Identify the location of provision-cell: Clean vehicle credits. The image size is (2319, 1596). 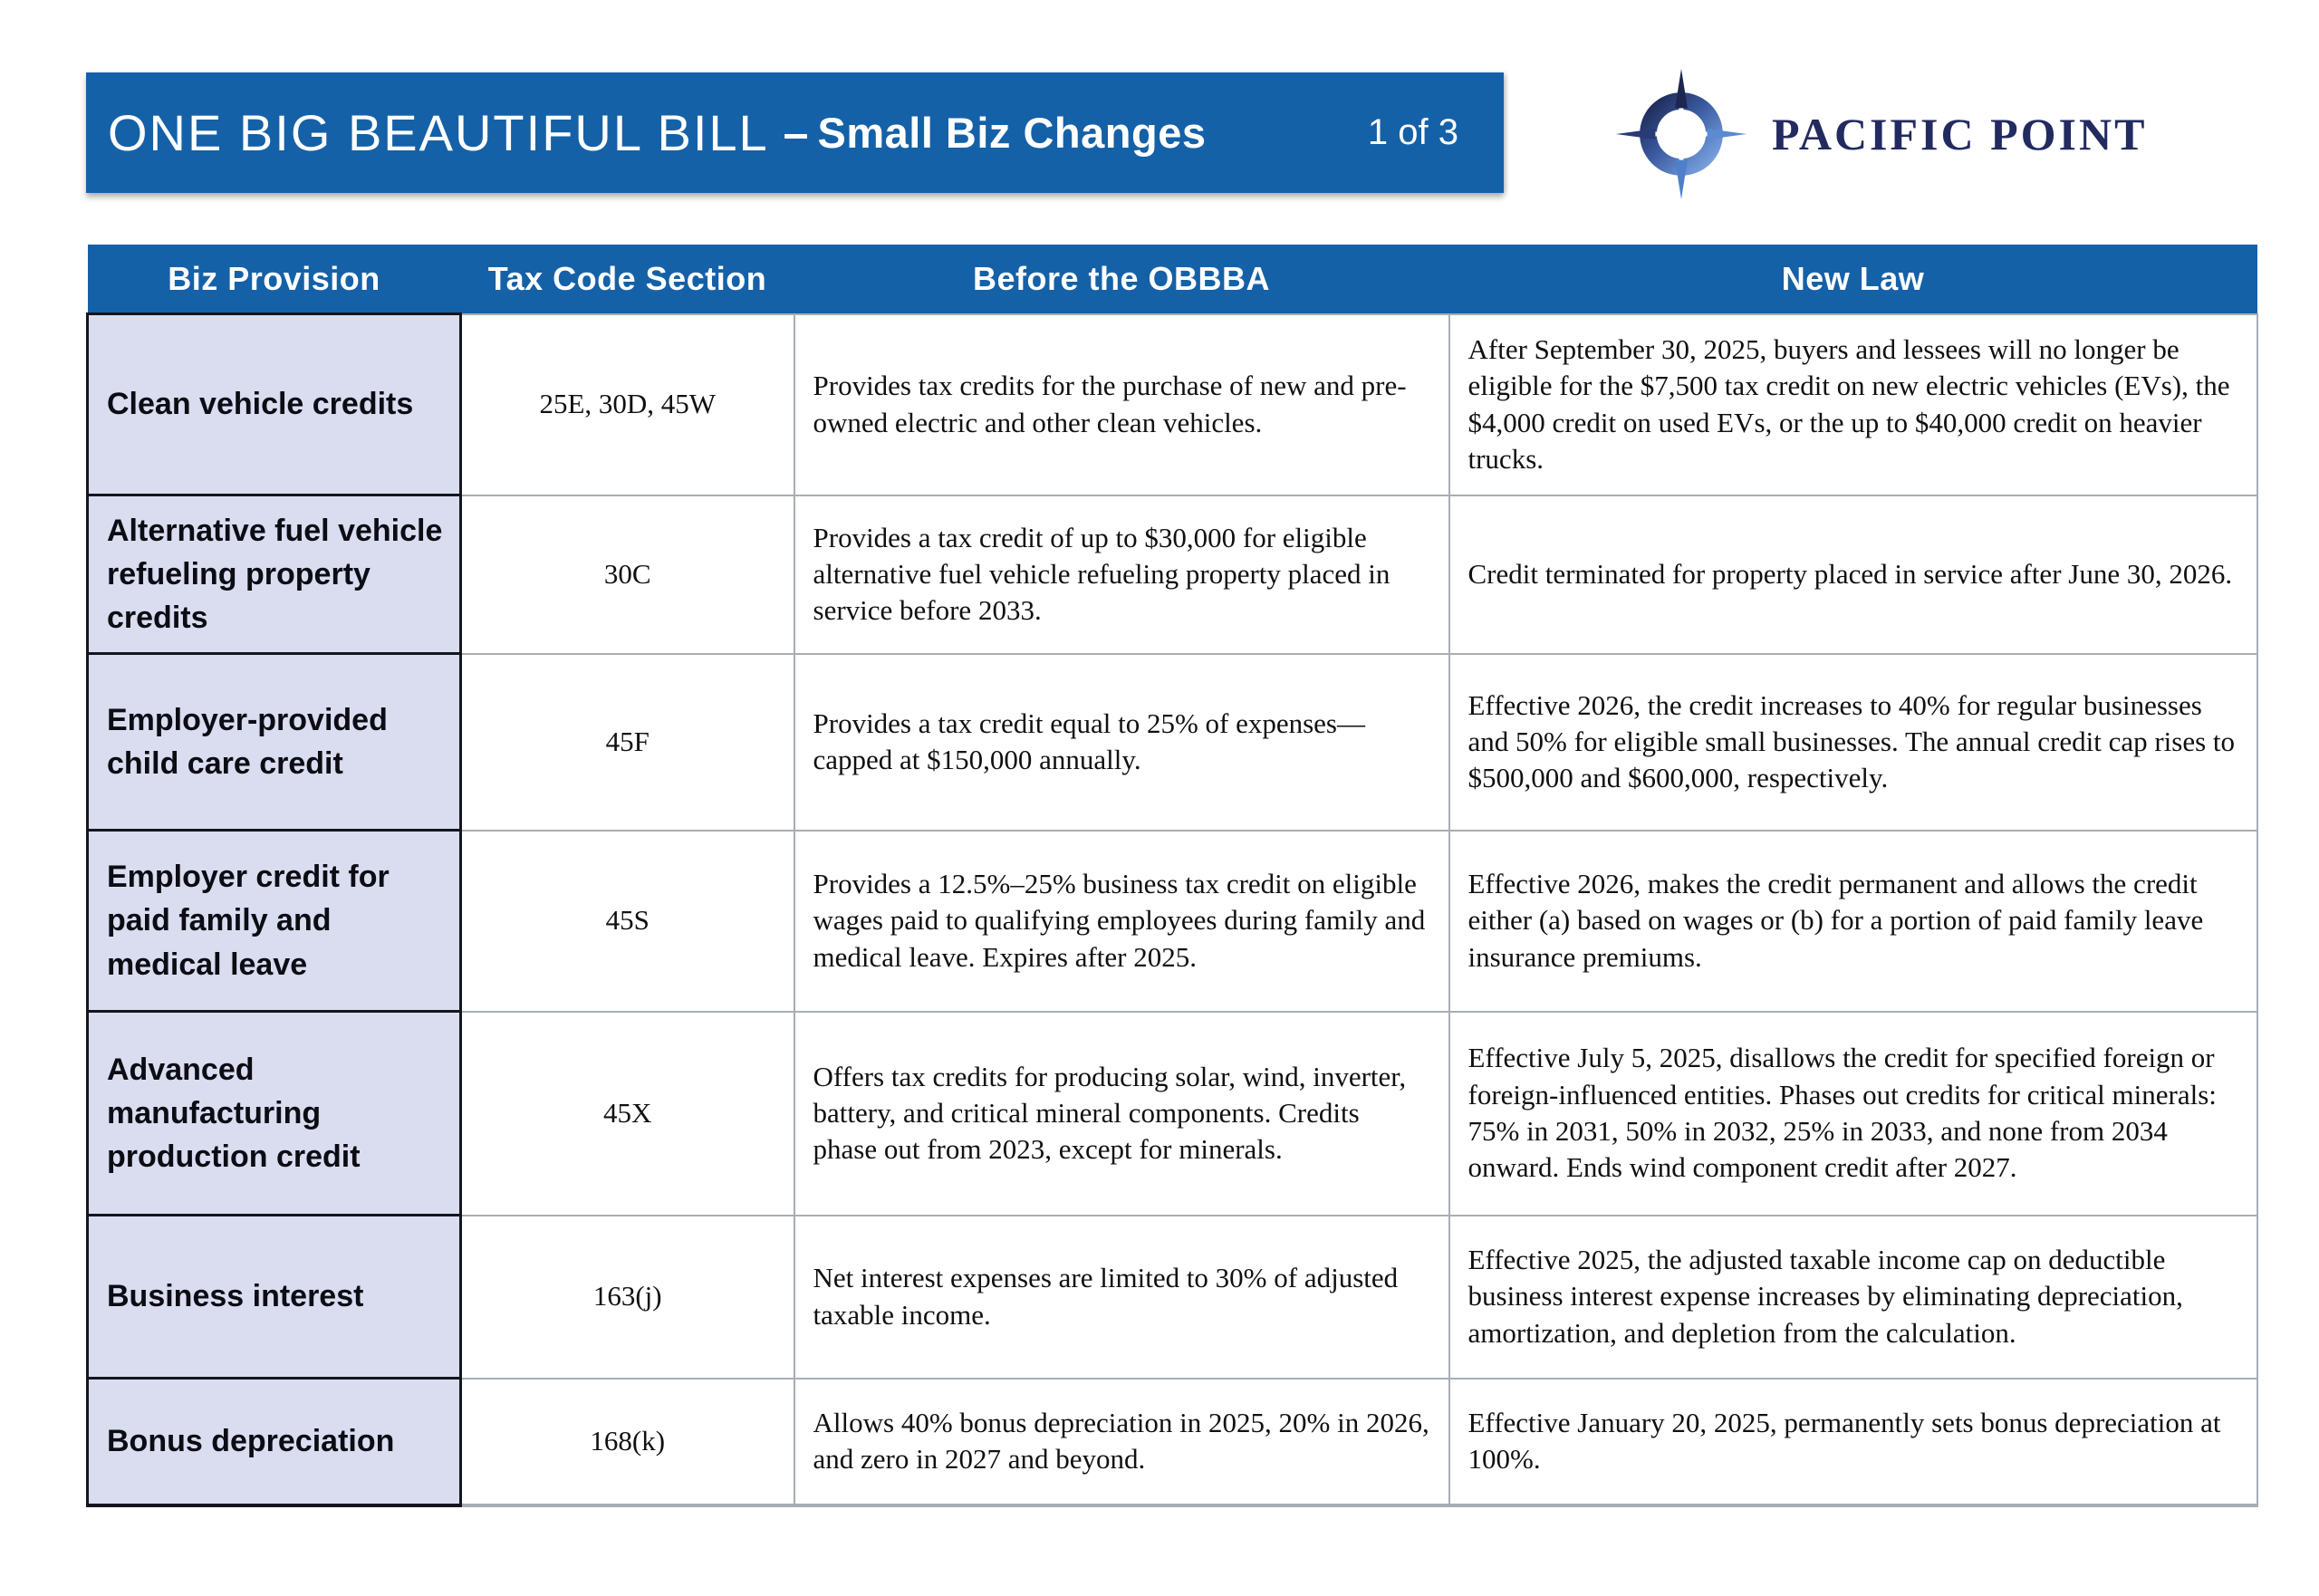
(274, 404).